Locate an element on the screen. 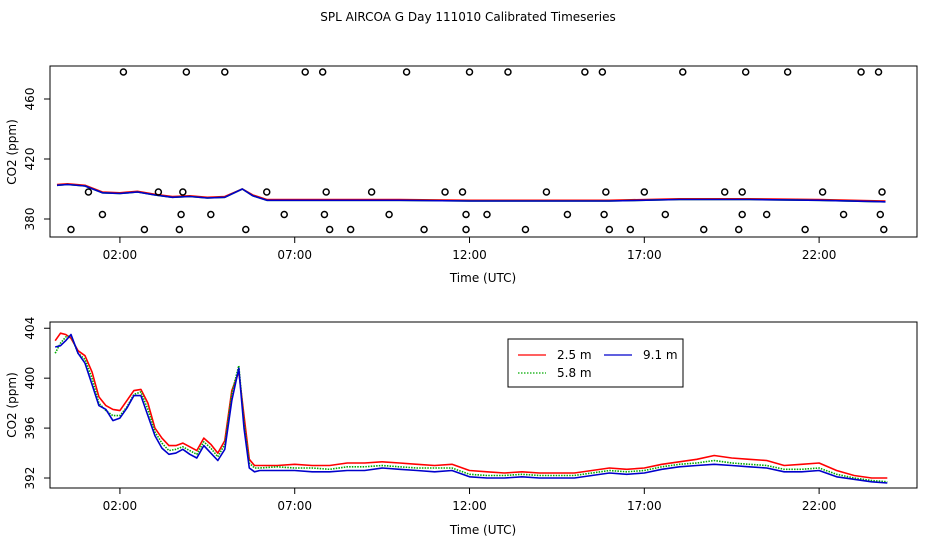  y-tick-label: 420 is located at coordinates (30, 159).